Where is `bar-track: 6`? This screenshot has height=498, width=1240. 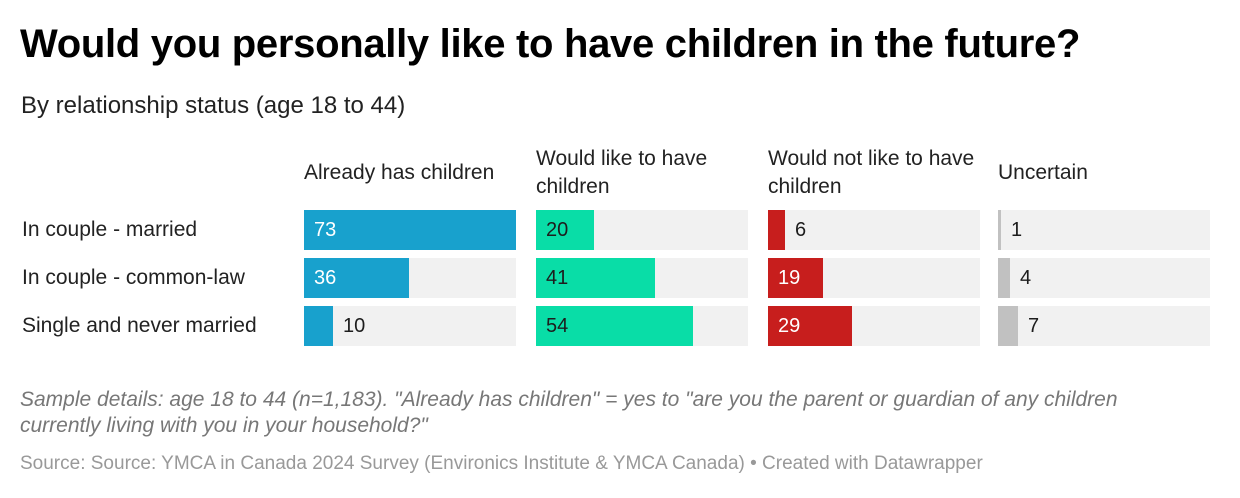
bar-track: 6 is located at coordinates (874, 230).